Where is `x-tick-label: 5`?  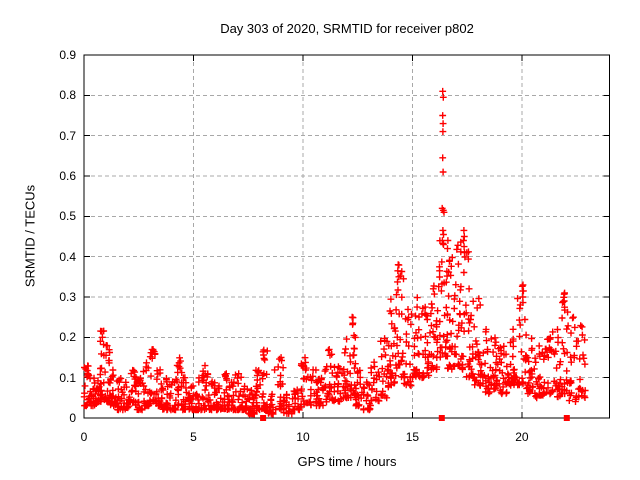
x-tick-label: 5 is located at coordinates (193, 437).